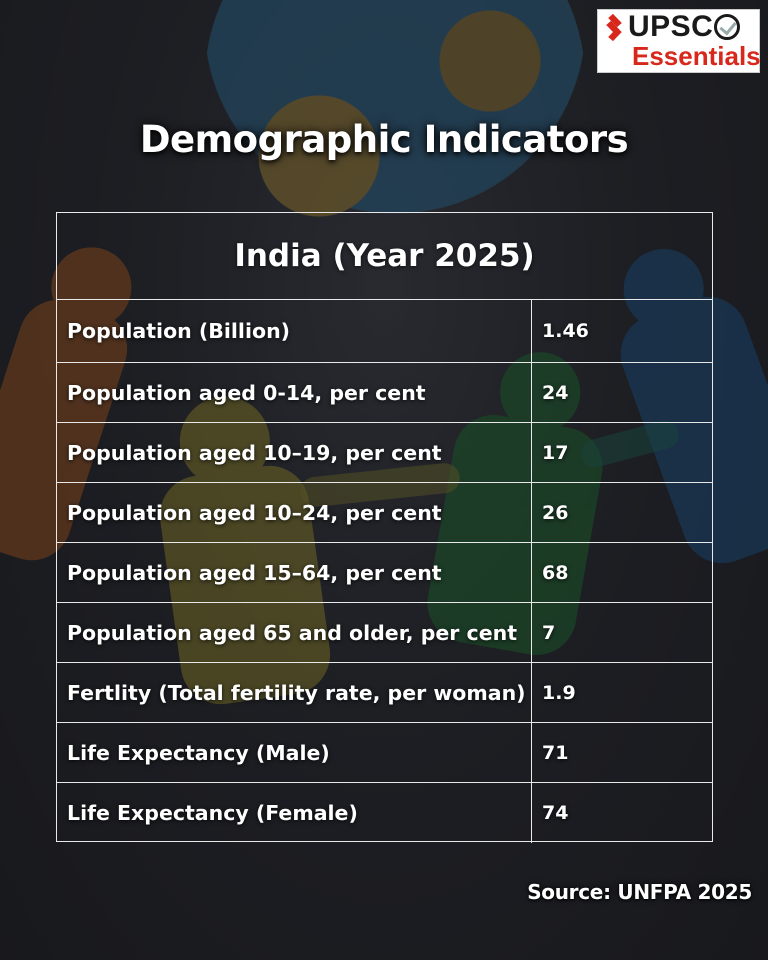 Image resolution: width=768 pixels, height=960 pixels. What do you see at coordinates (294, 392) in the screenshot?
I see `indicator-label: Population aged 0-14, per cent` at bounding box center [294, 392].